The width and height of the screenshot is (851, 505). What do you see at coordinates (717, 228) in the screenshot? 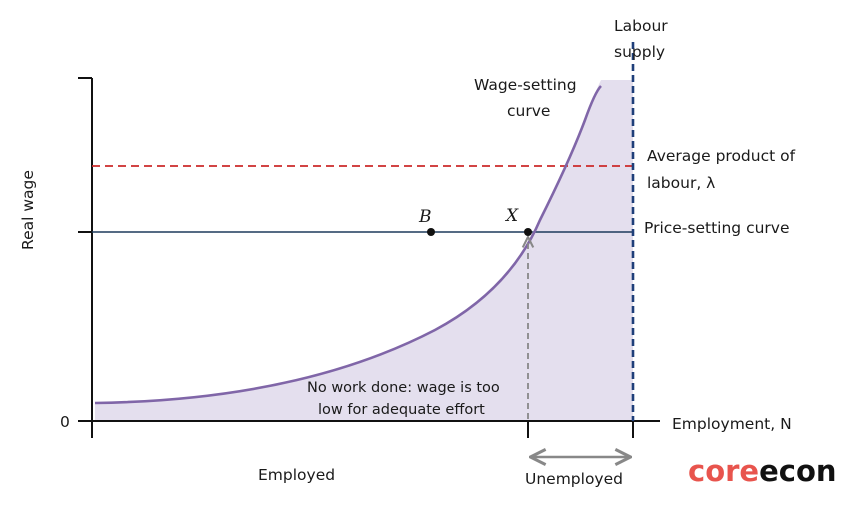
I see `price-setting-label: Price-setting curve` at bounding box center [717, 228].